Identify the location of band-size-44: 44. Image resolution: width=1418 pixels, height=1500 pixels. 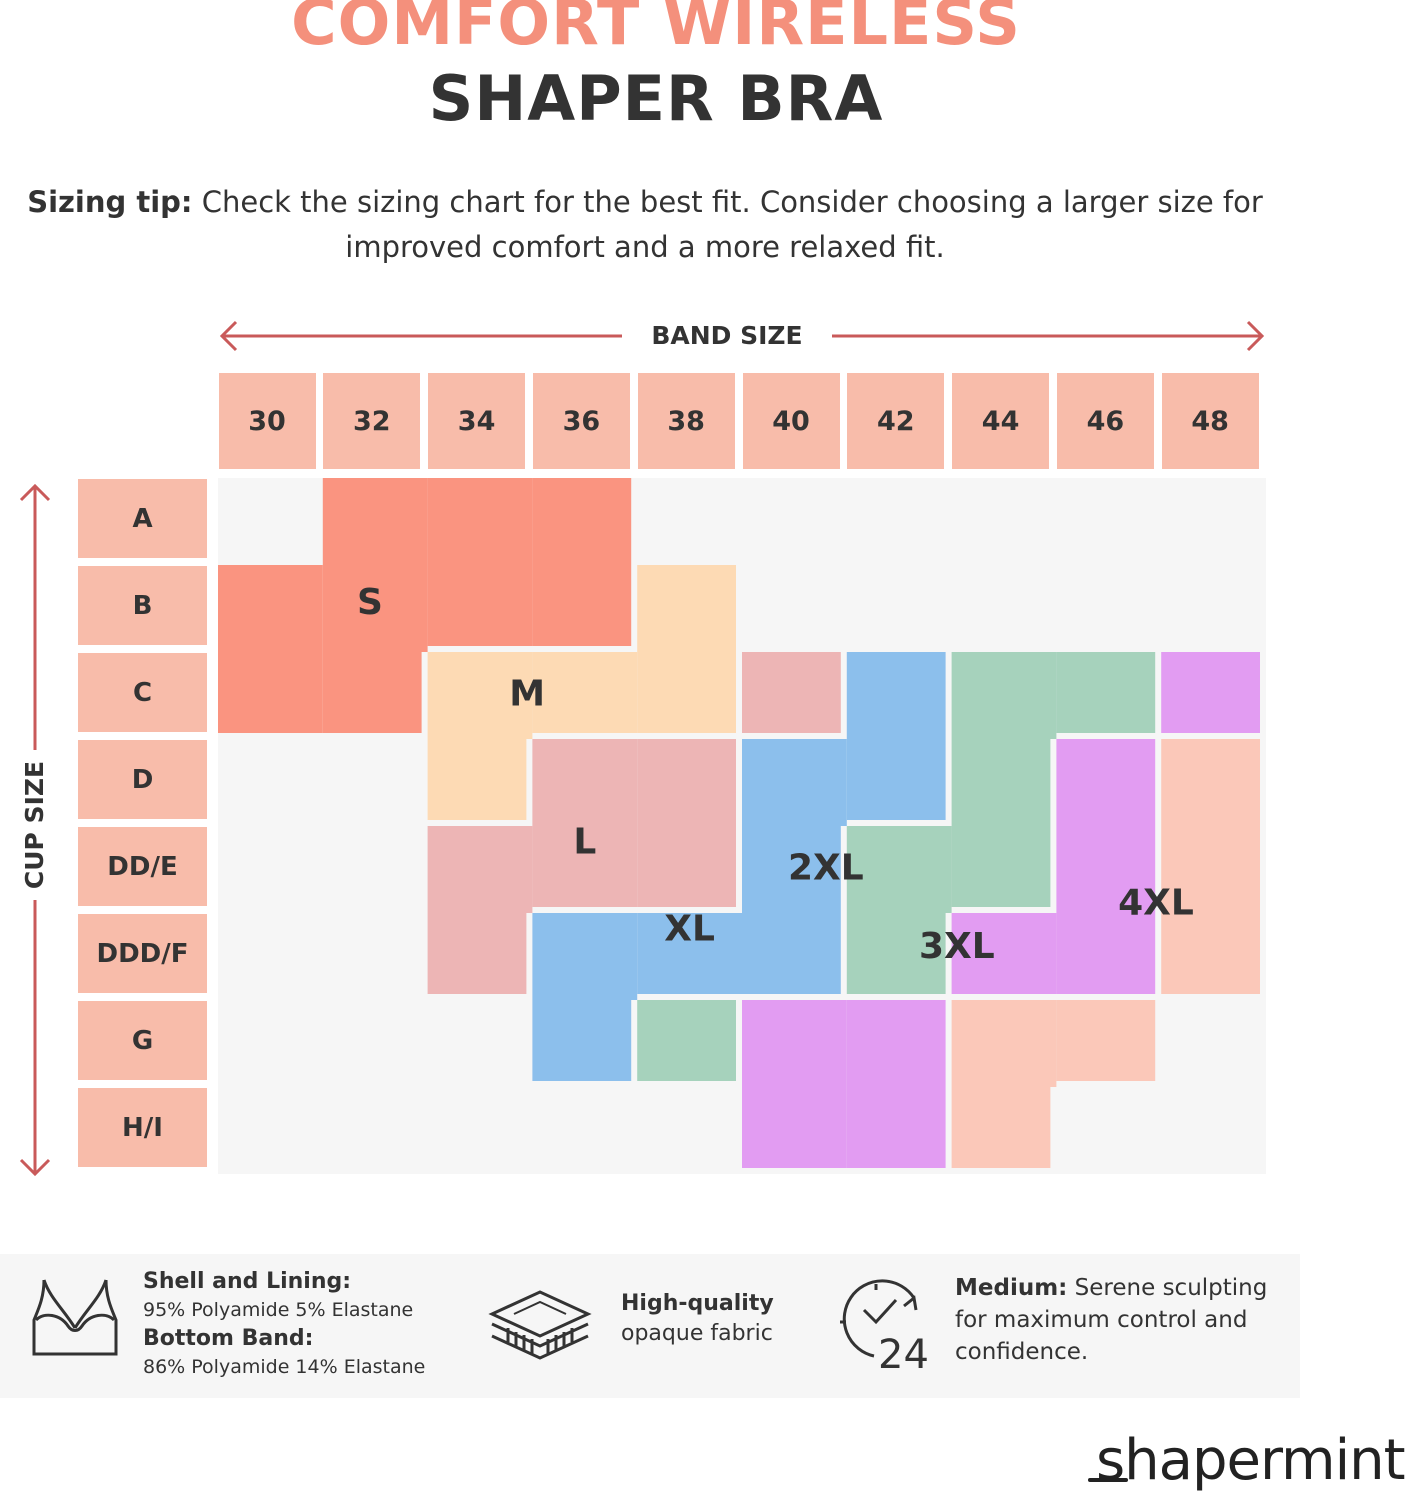
(1001, 421).